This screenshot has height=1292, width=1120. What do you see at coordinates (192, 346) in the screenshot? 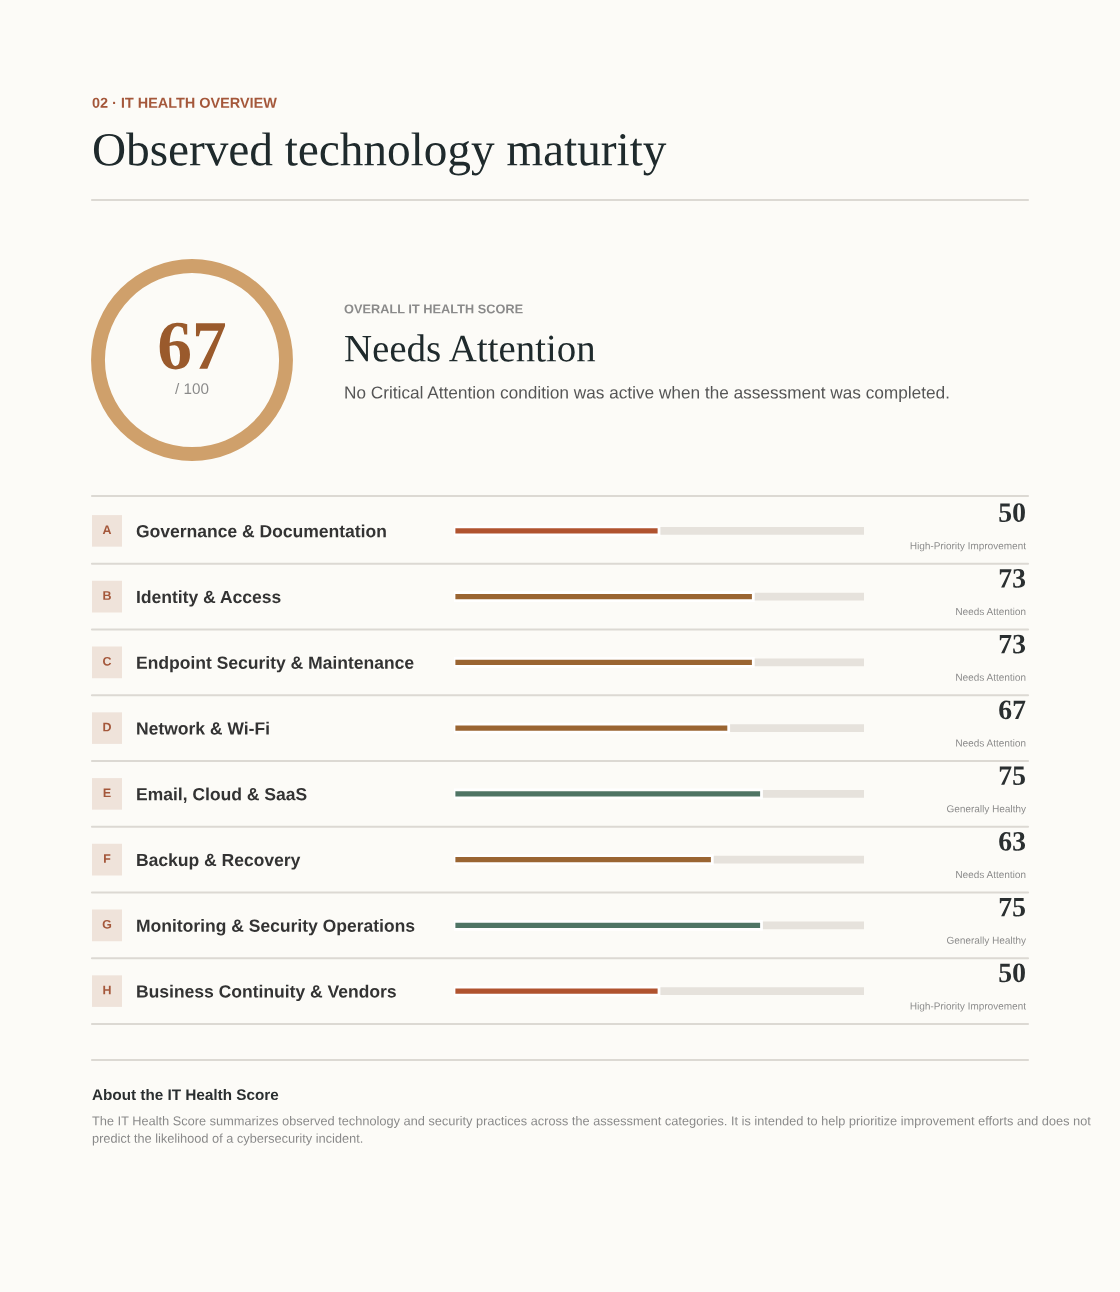
I see `text: 67` at bounding box center [192, 346].